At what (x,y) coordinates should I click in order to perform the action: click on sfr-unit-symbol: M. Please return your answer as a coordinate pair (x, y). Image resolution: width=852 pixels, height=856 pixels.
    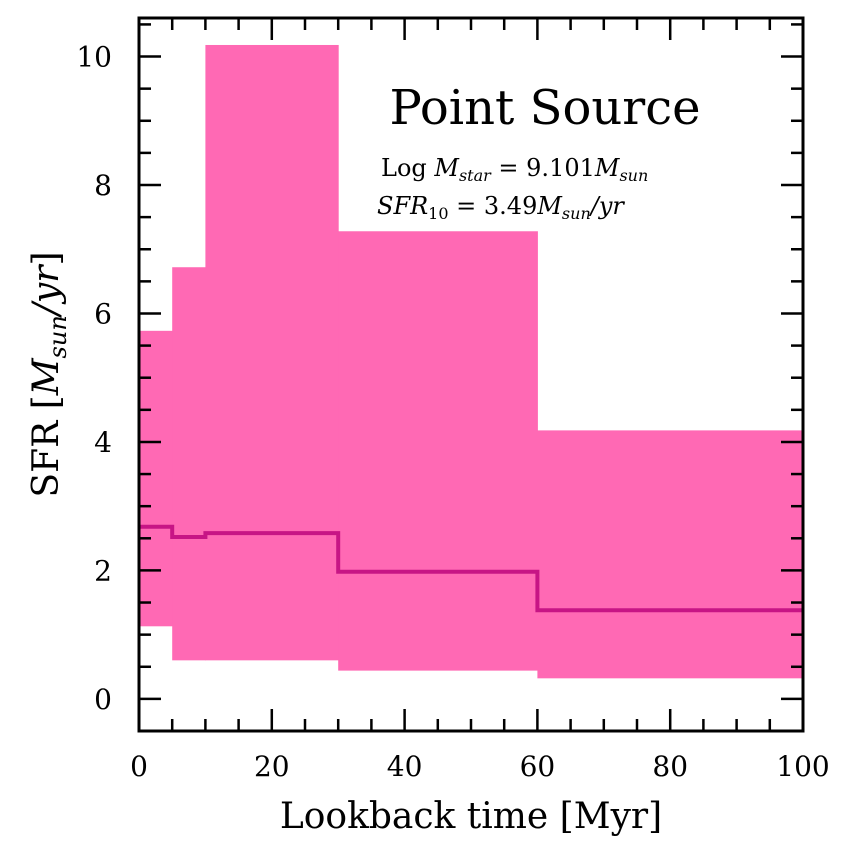
    Looking at the image, I should click on (549, 206).